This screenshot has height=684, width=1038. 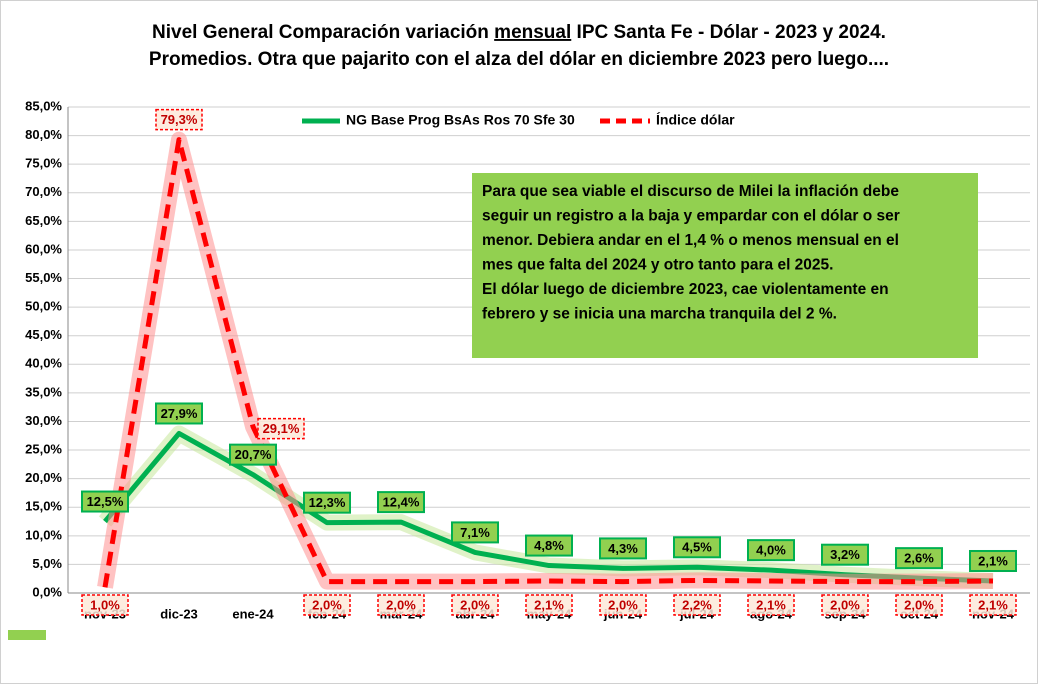 I want to click on data-label: 27,9%, so click(x=179, y=413).